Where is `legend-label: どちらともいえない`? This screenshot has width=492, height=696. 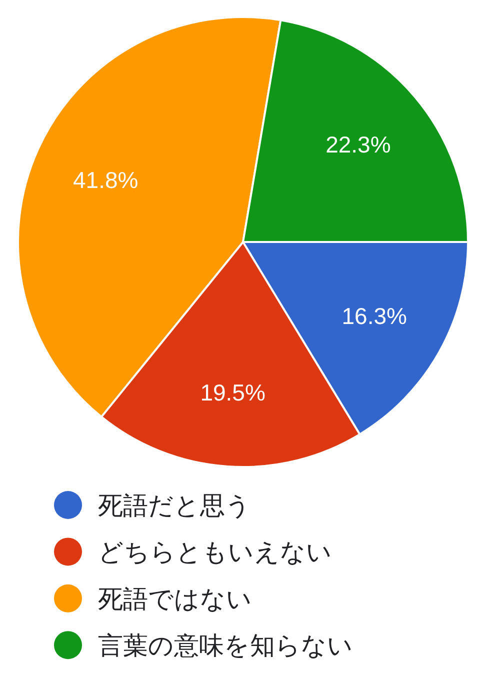 legend-label: どちらともいえない is located at coordinates (215, 552).